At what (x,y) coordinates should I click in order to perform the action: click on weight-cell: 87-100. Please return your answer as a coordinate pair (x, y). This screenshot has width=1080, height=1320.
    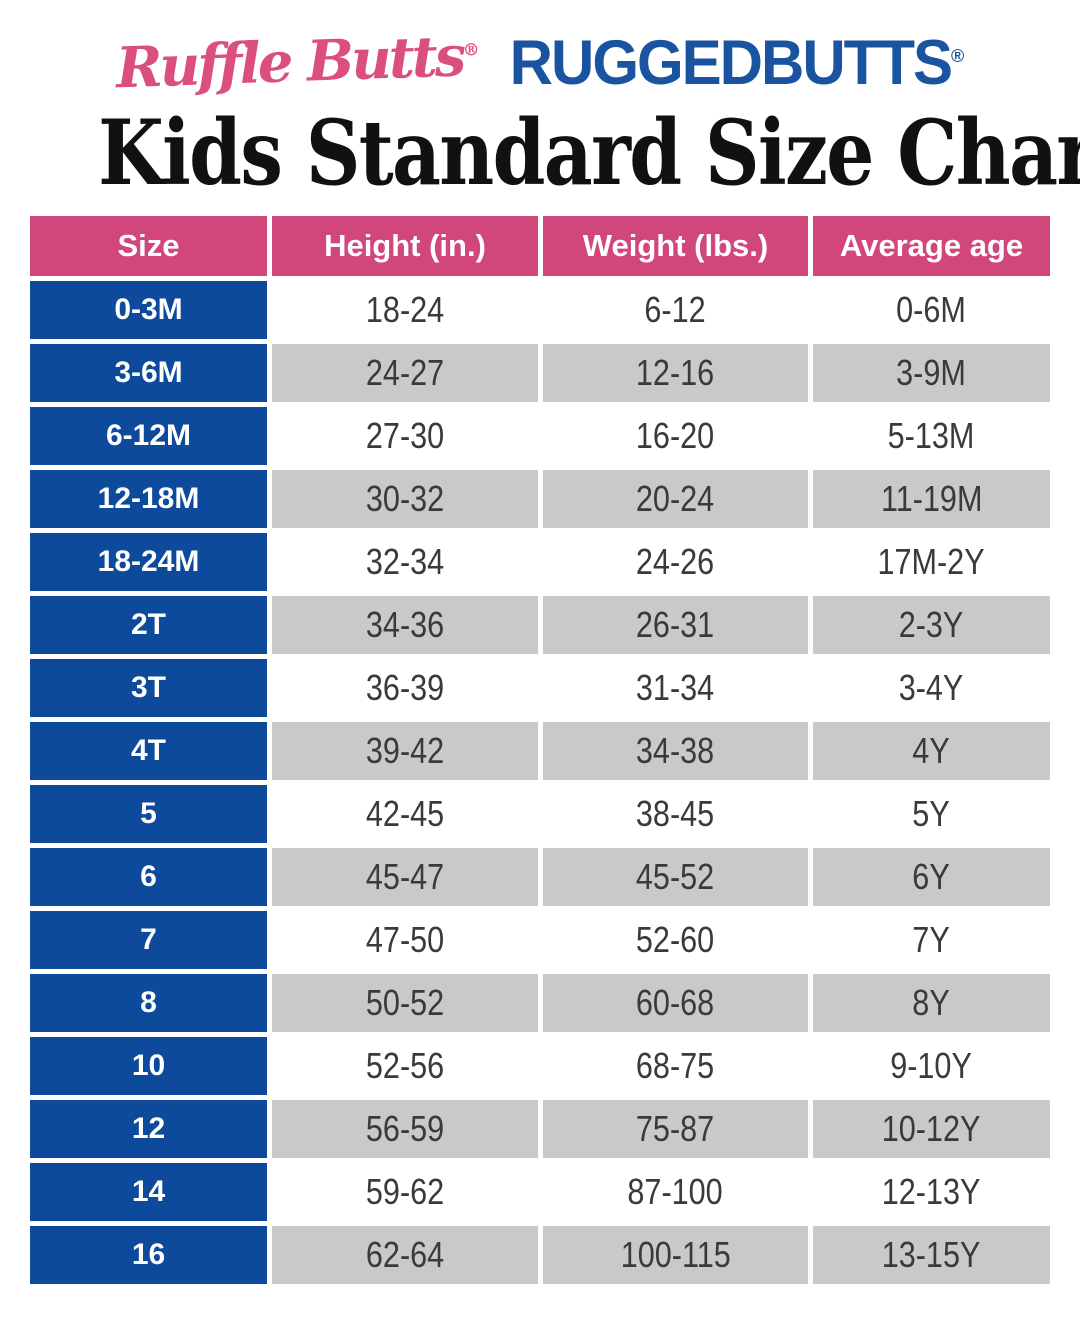
    Looking at the image, I should click on (675, 1192).